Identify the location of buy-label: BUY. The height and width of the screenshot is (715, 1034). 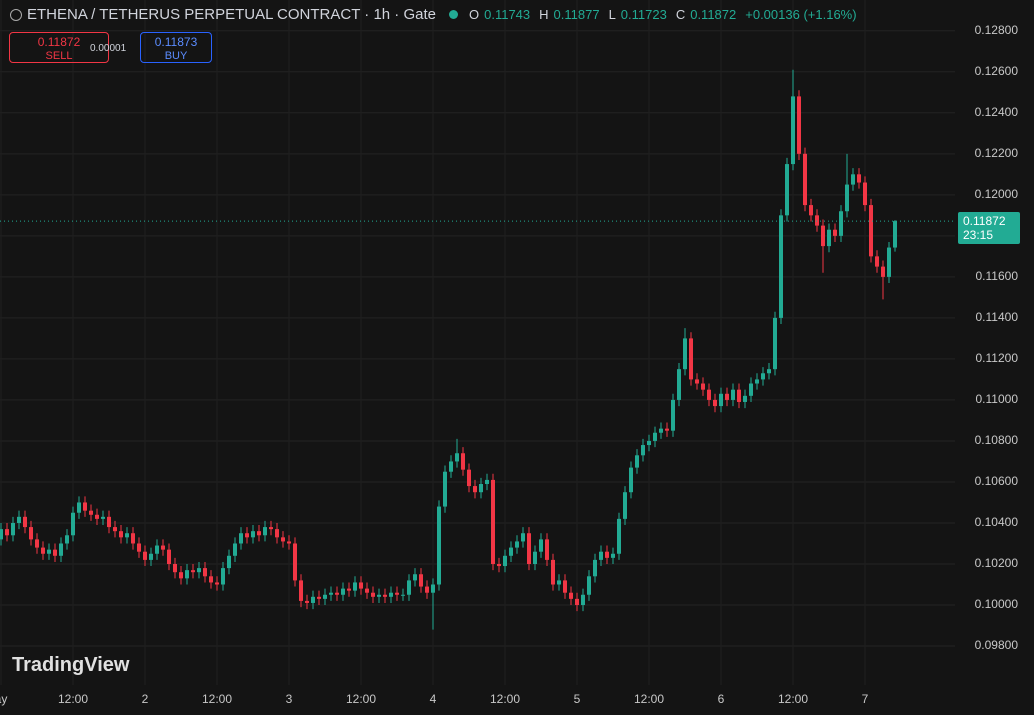
(176, 56).